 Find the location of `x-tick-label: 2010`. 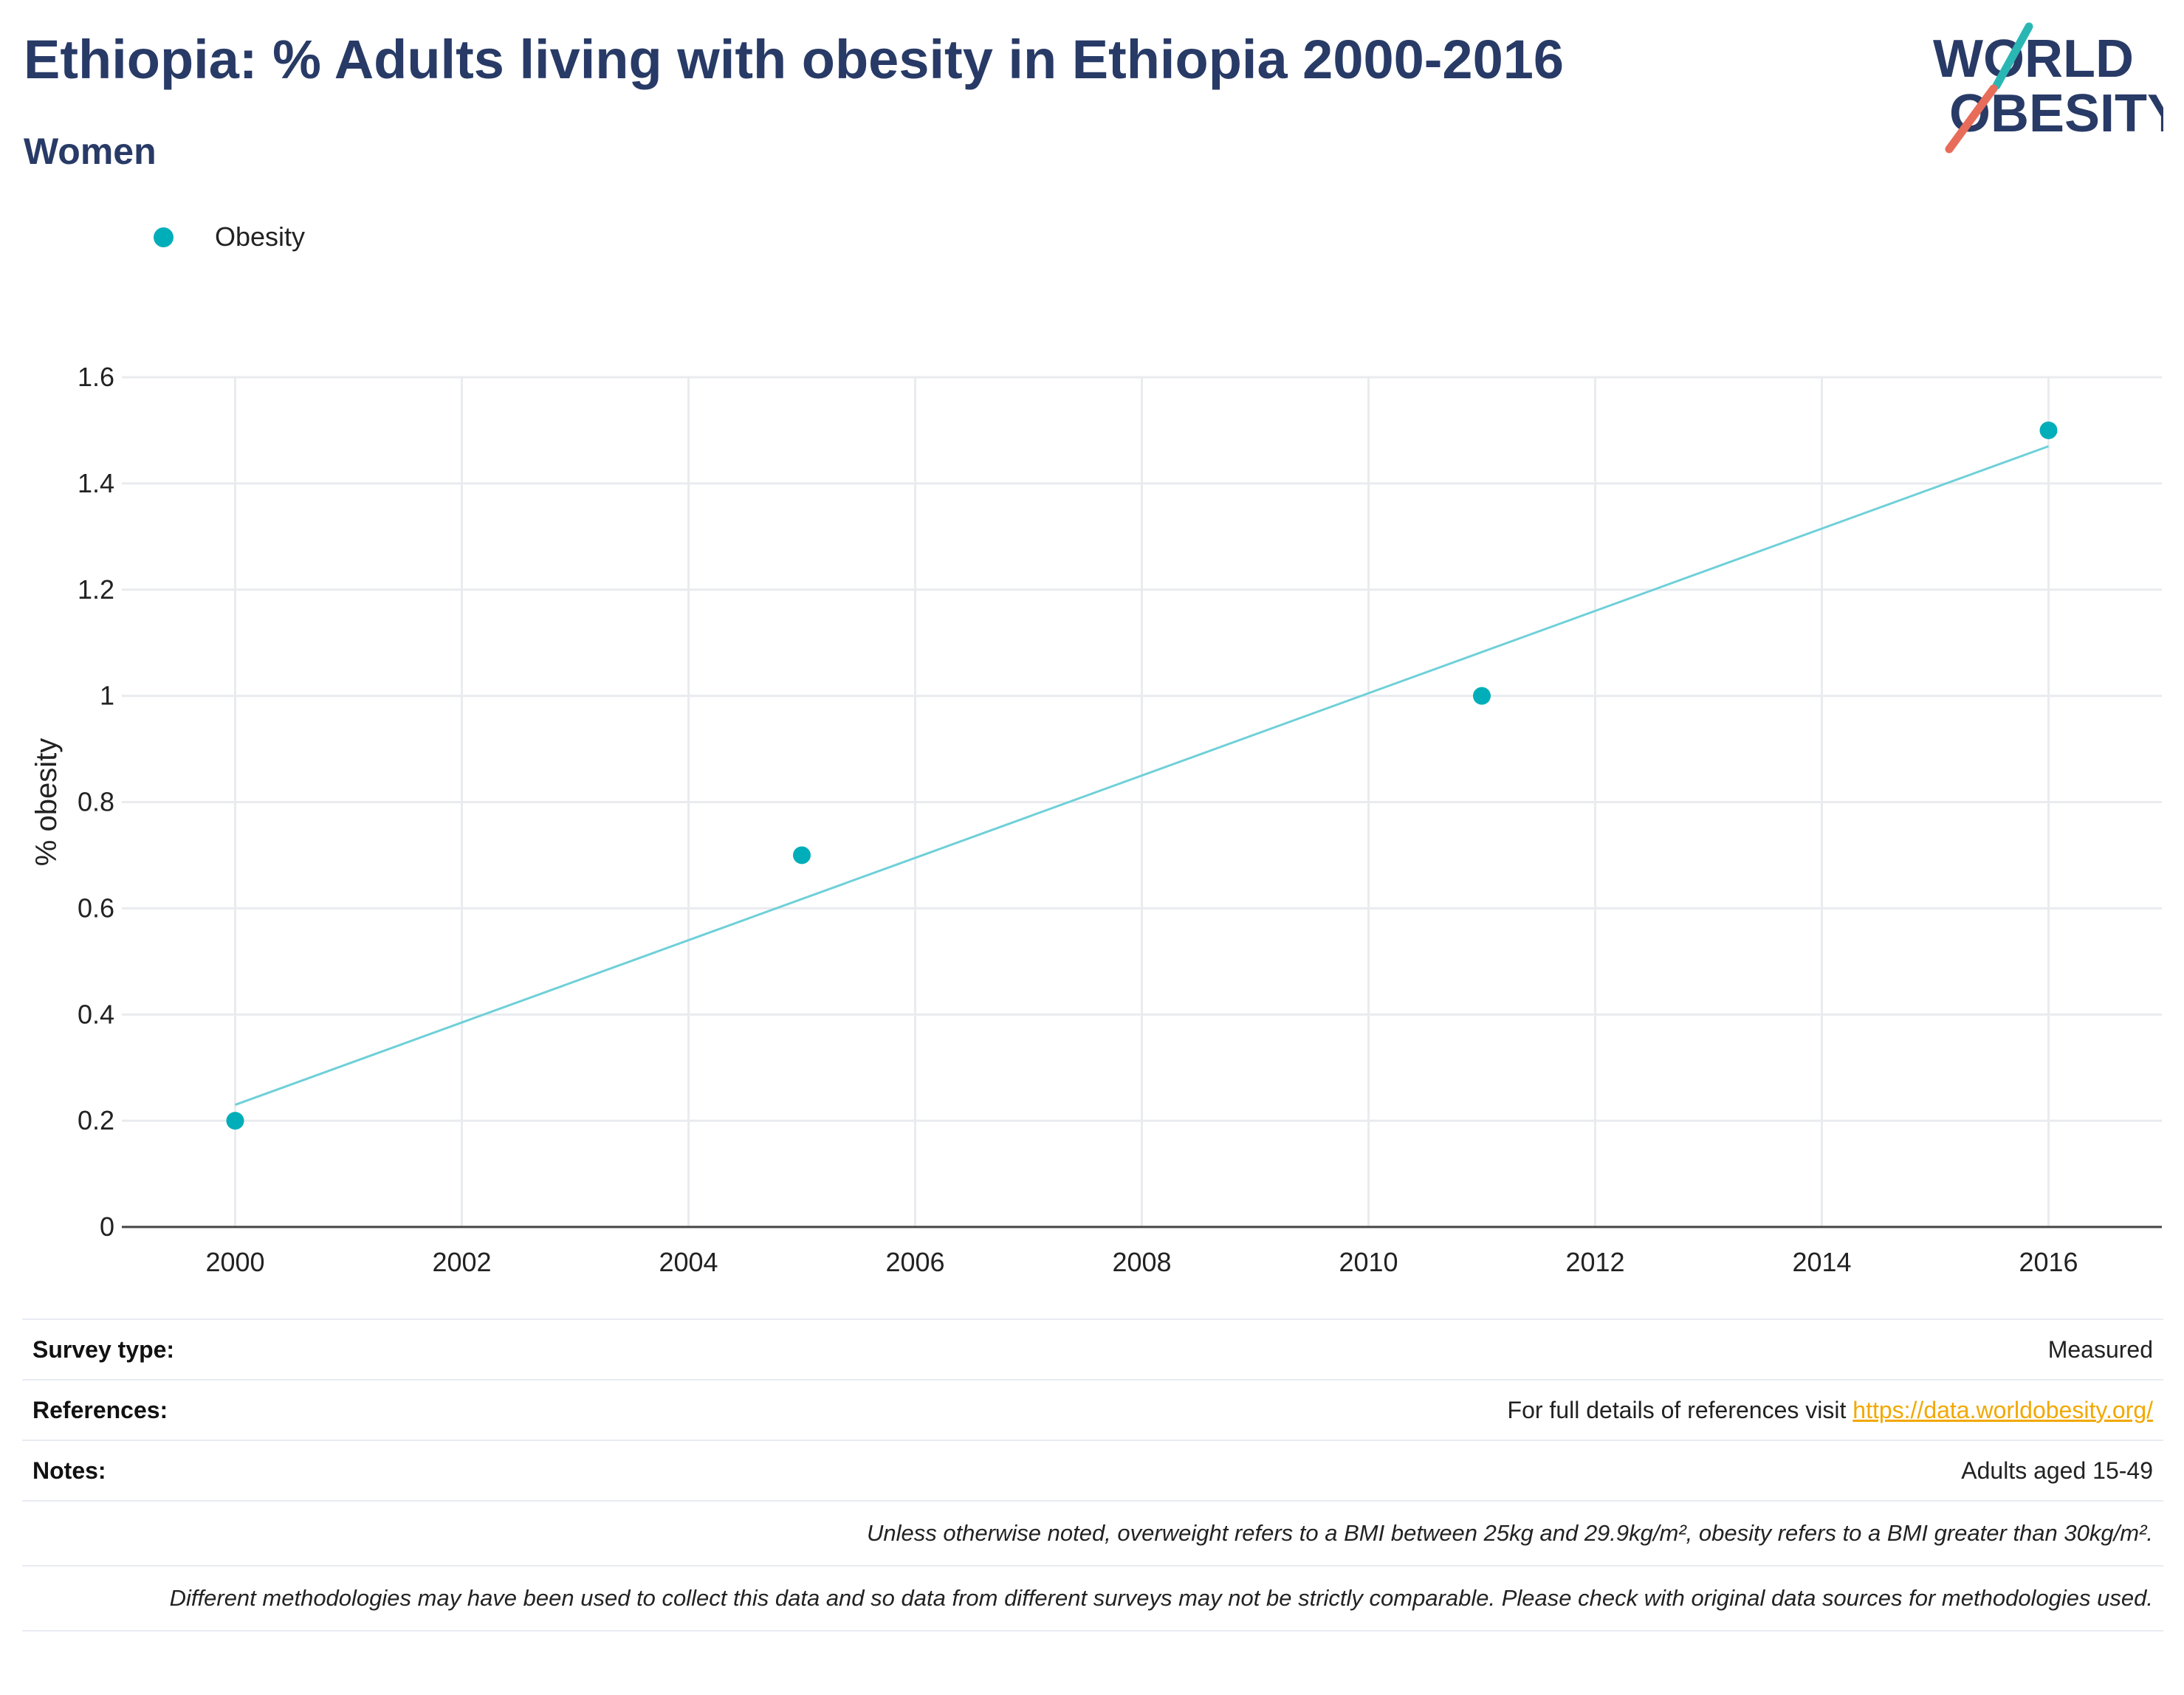

x-tick-label: 2010 is located at coordinates (1369, 1262).